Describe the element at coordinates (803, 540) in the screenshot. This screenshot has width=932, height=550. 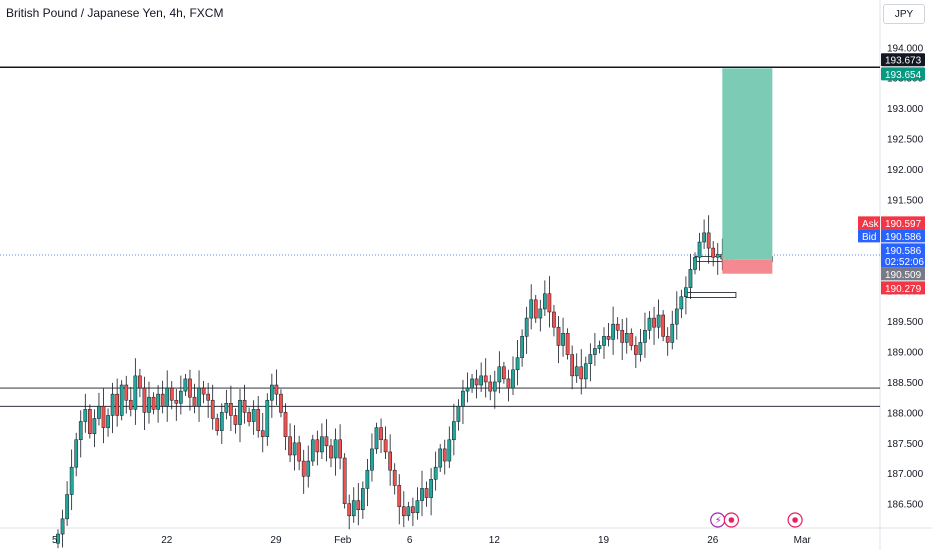
I see `x-tick-label: Mar` at that location.